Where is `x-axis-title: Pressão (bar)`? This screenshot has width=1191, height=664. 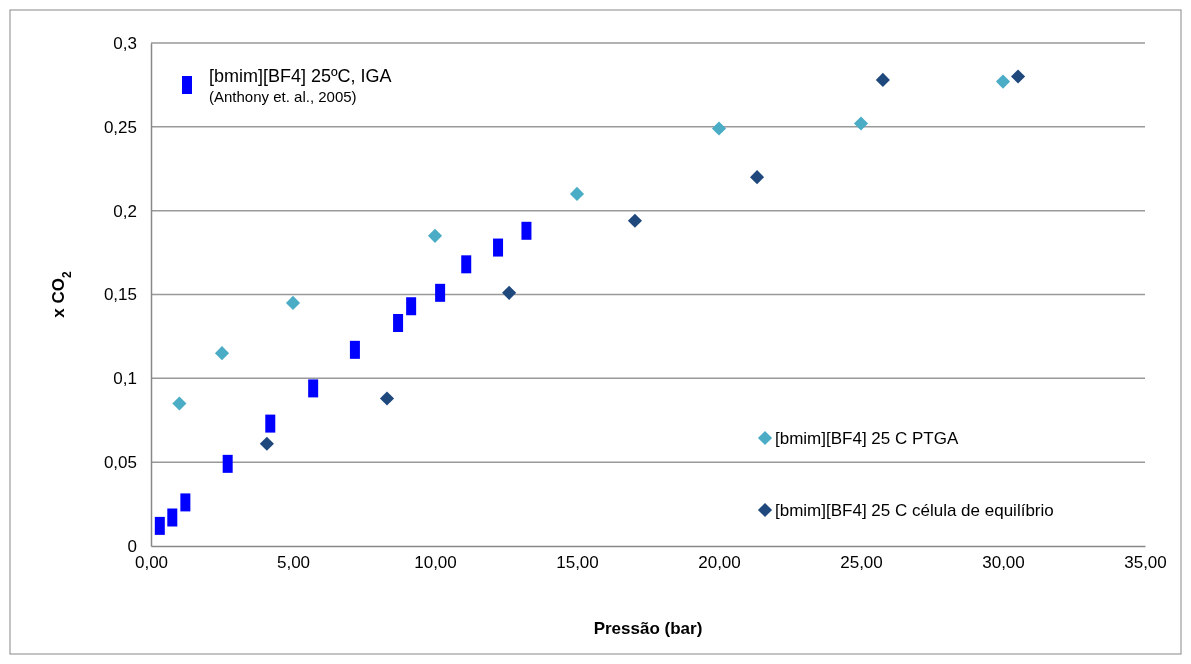
x-axis-title: Pressão (bar) is located at coordinates (648, 628).